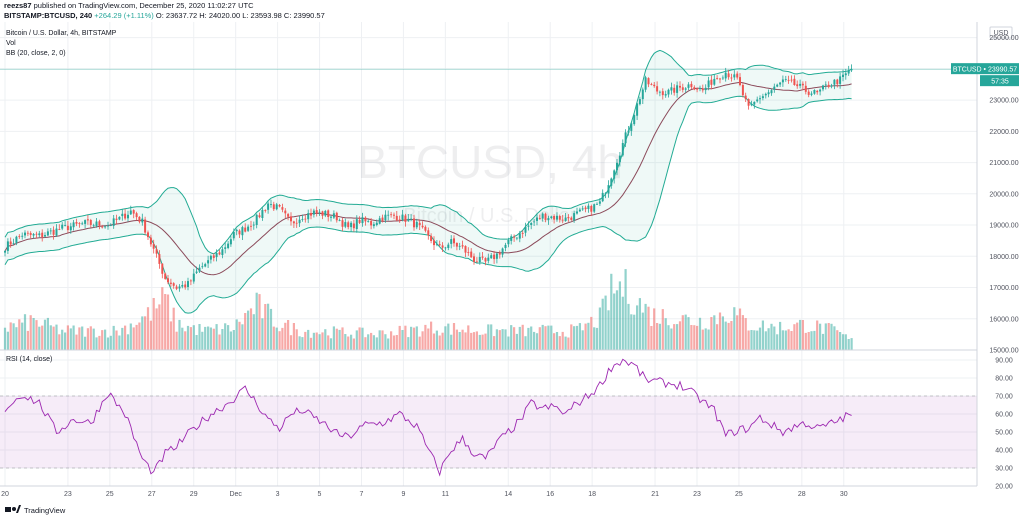 The image size is (1024, 521). Describe the element at coordinates (1003, 163) in the screenshot. I see `price-tick-label: 21000.00` at that location.